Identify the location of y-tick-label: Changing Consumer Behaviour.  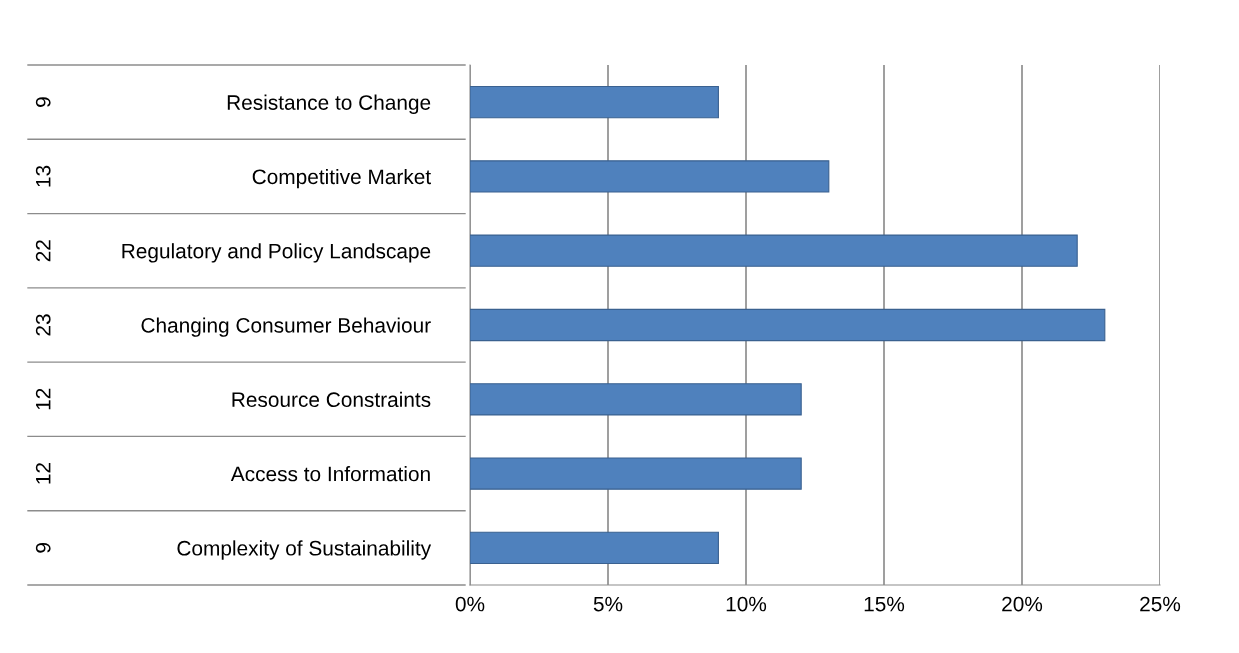
(286, 327).